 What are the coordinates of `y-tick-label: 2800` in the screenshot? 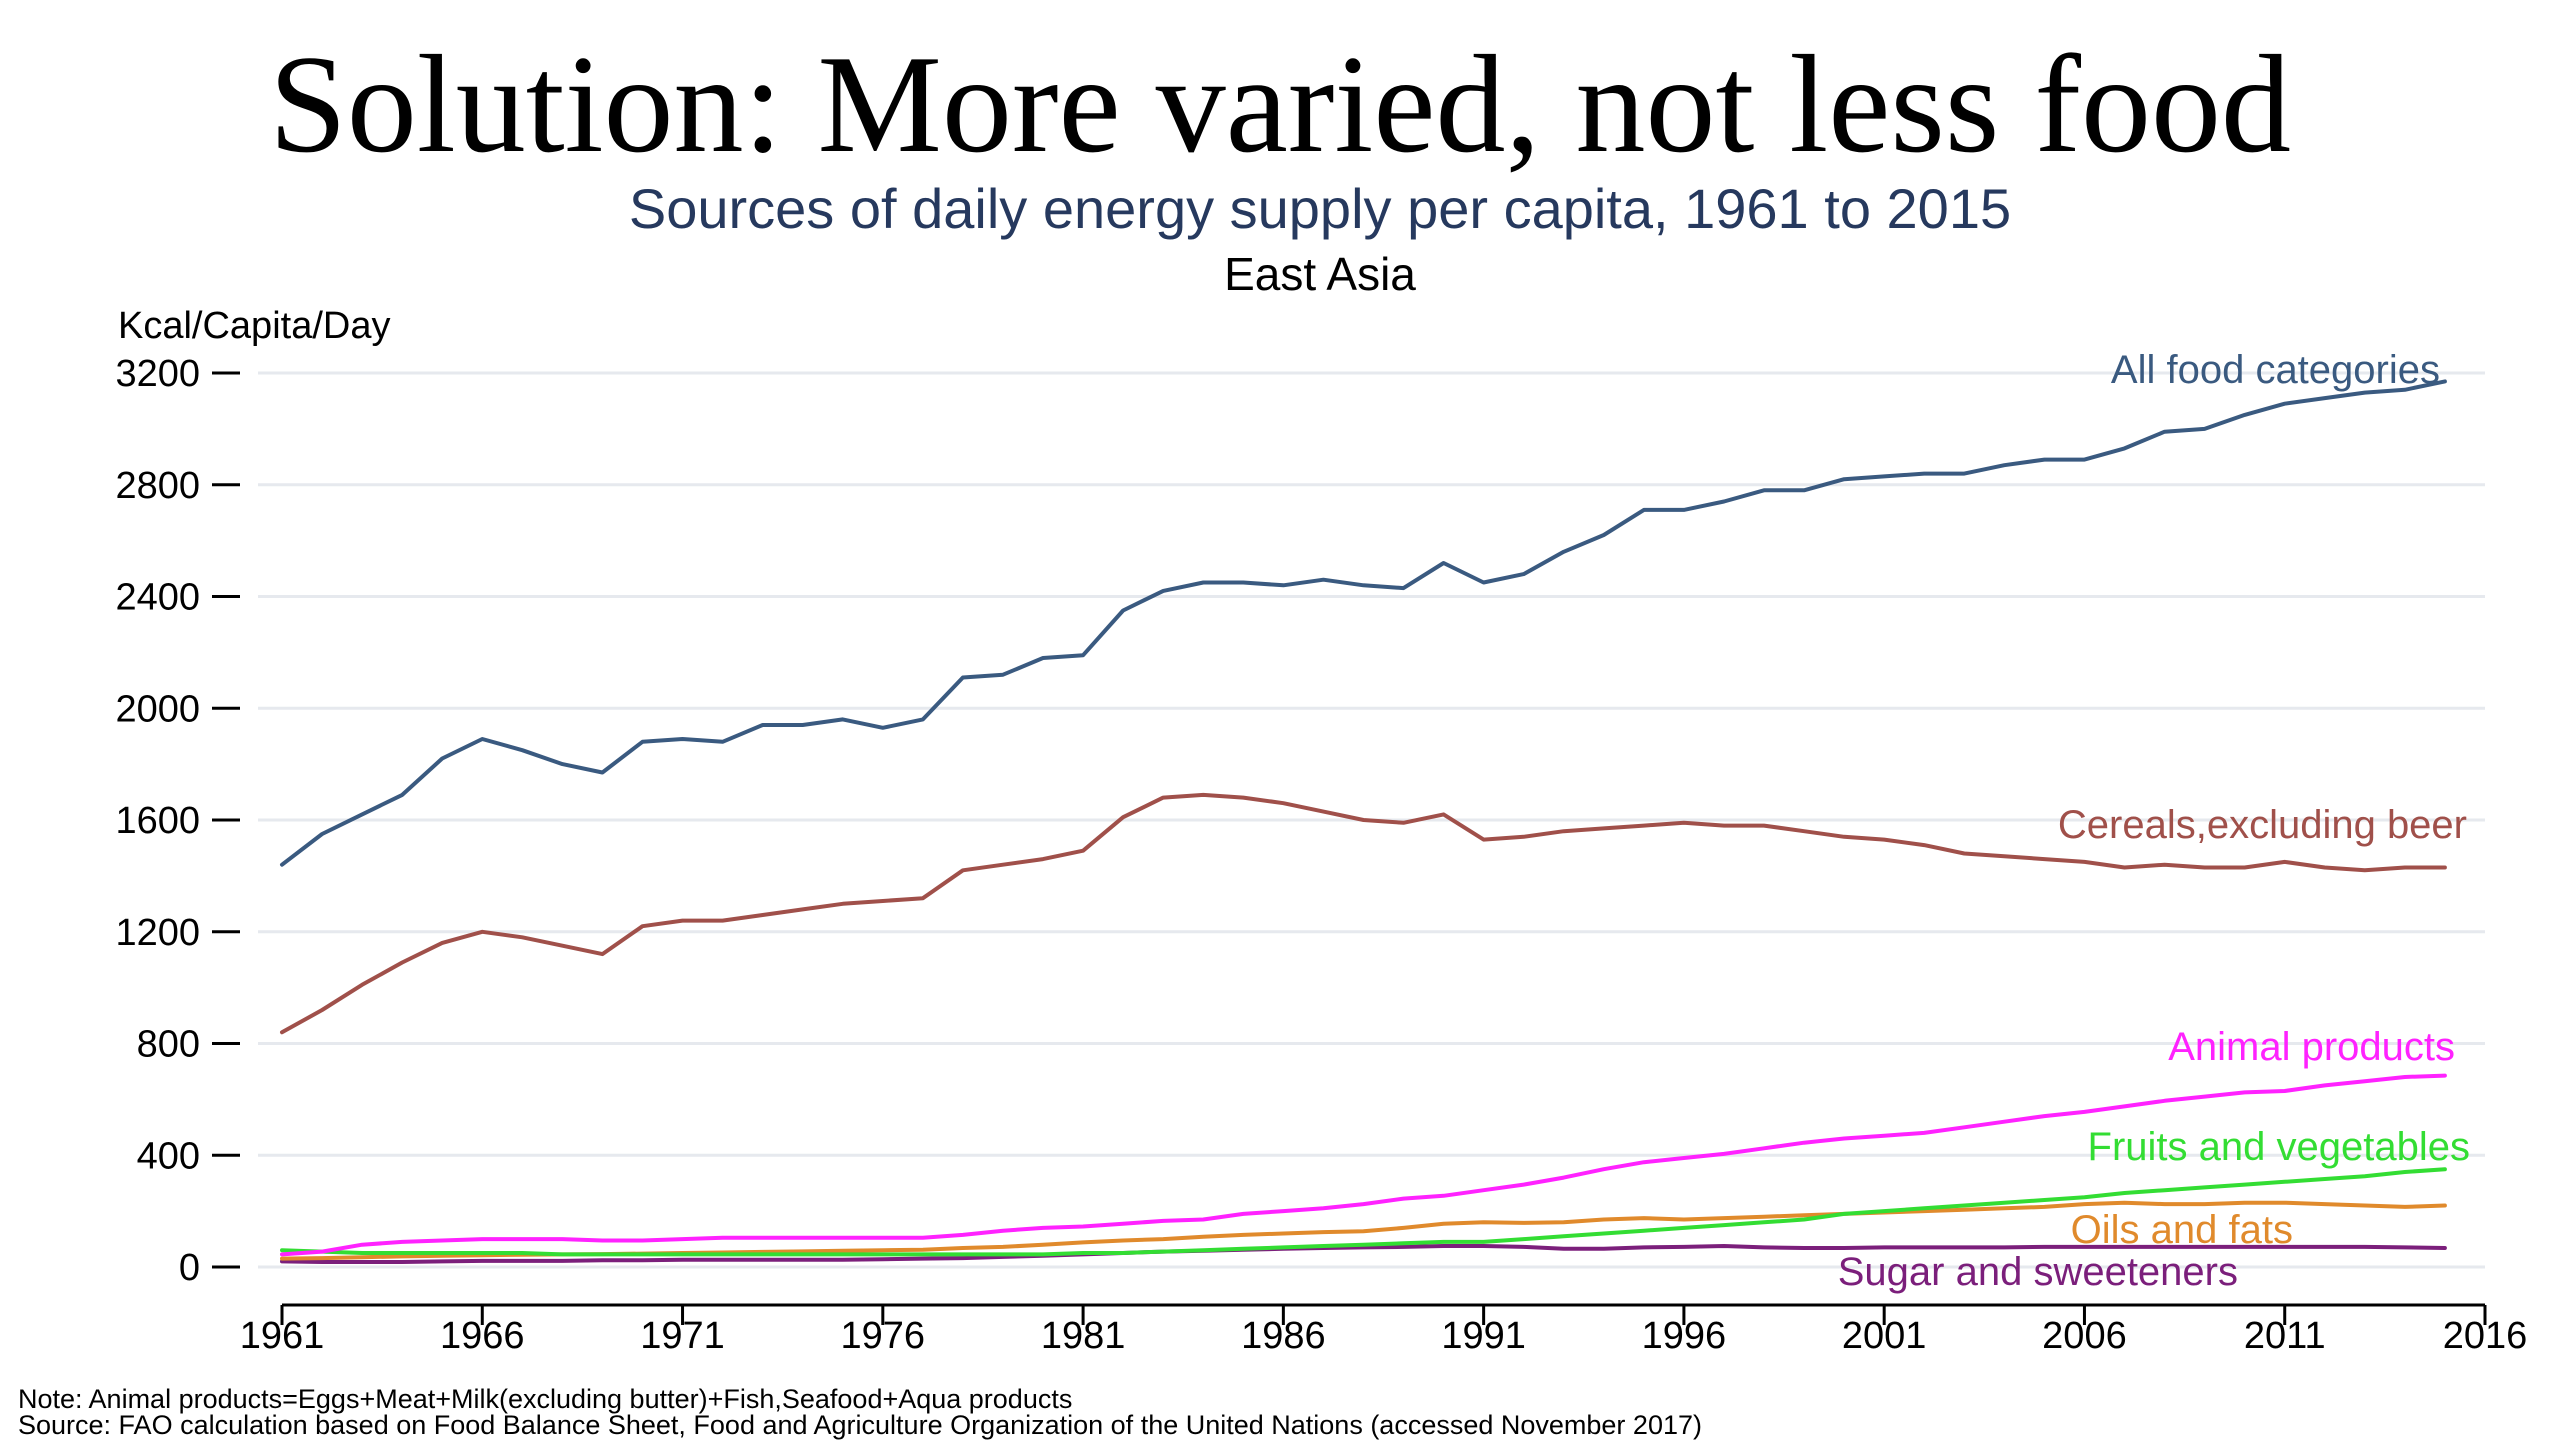 It's located at (157, 486).